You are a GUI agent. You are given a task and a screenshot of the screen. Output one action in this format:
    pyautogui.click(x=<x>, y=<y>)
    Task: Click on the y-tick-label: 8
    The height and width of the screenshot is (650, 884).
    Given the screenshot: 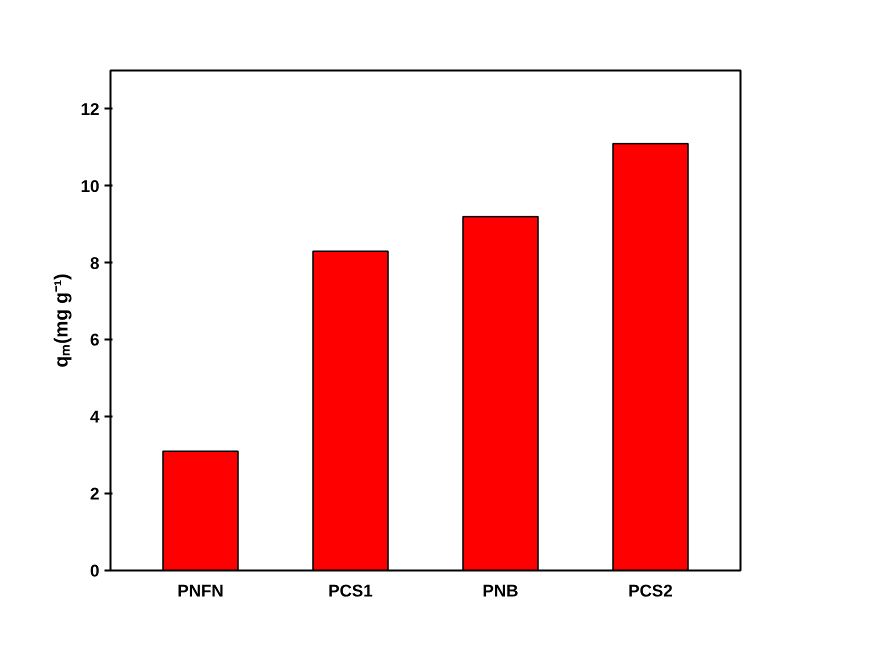 What is the action you would take?
    pyautogui.click(x=95, y=263)
    